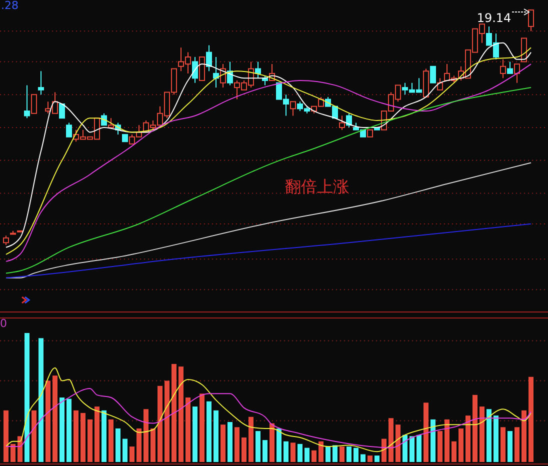 The image size is (548, 466). What do you see at coordinates (494, 18) in the screenshot?
I see `annotation: 19.14` at bounding box center [494, 18].